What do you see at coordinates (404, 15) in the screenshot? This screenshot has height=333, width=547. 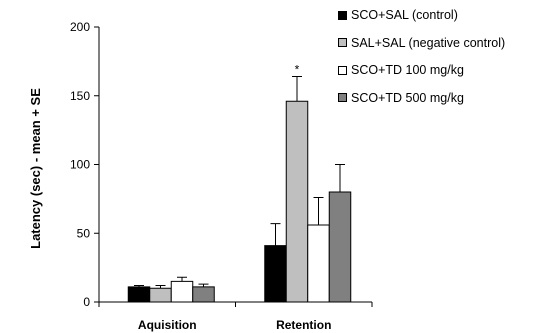 I see `legend-label: SCO+SAL (control)` at bounding box center [404, 15].